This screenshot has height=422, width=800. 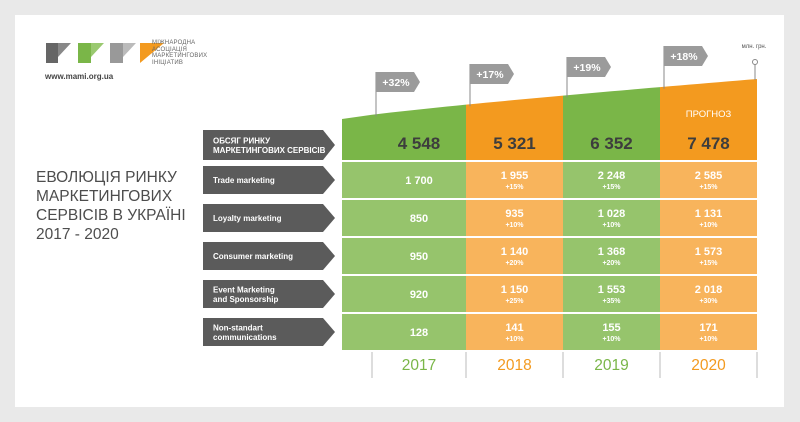 I want to click on series-value: 155, so click(x=611, y=328).